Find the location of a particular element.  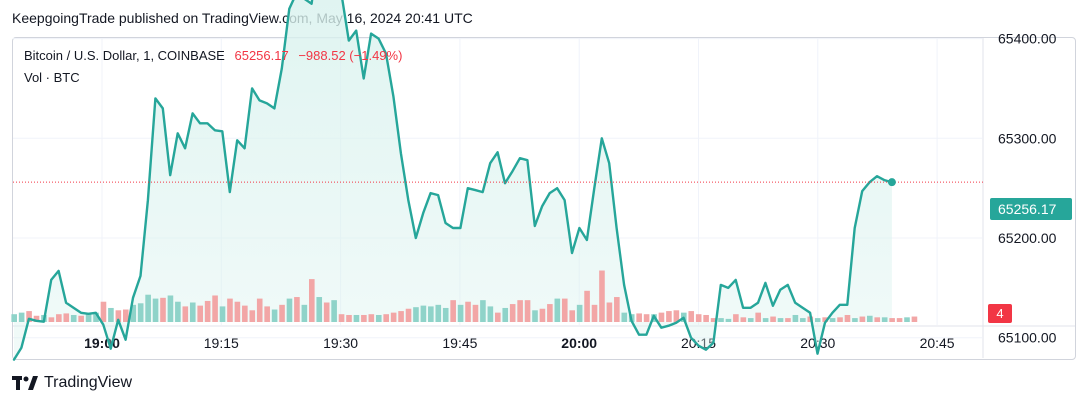

x-tick-label: 19:30 is located at coordinates (340, 343).